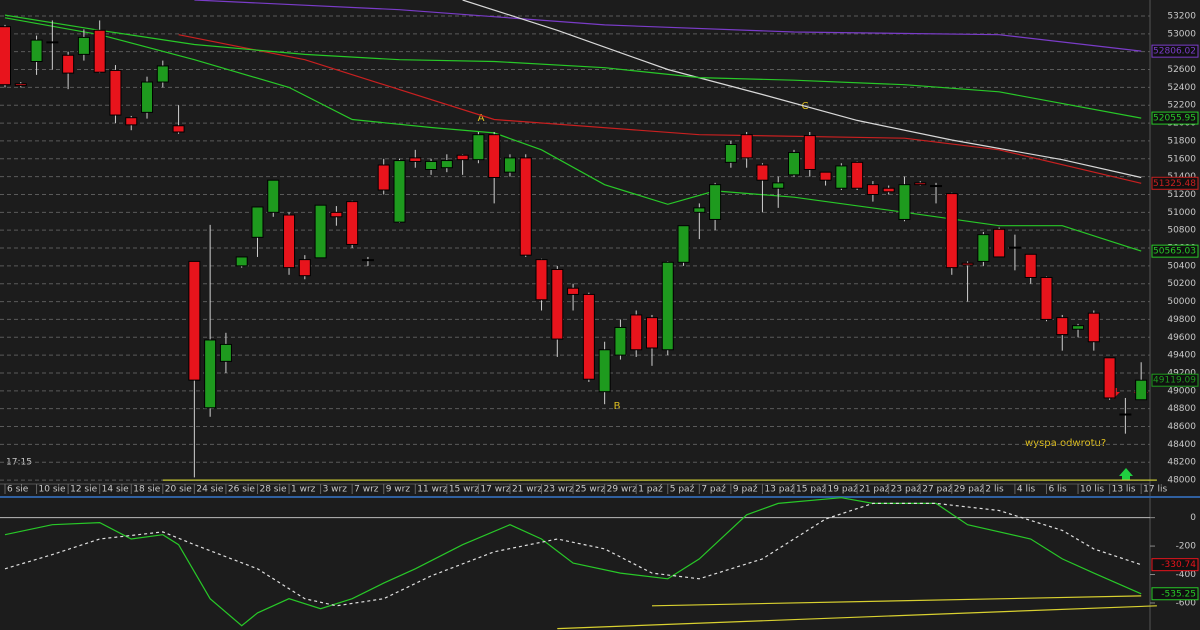  I want to click on x-tick-label: 27 paź, so click(937, 490).